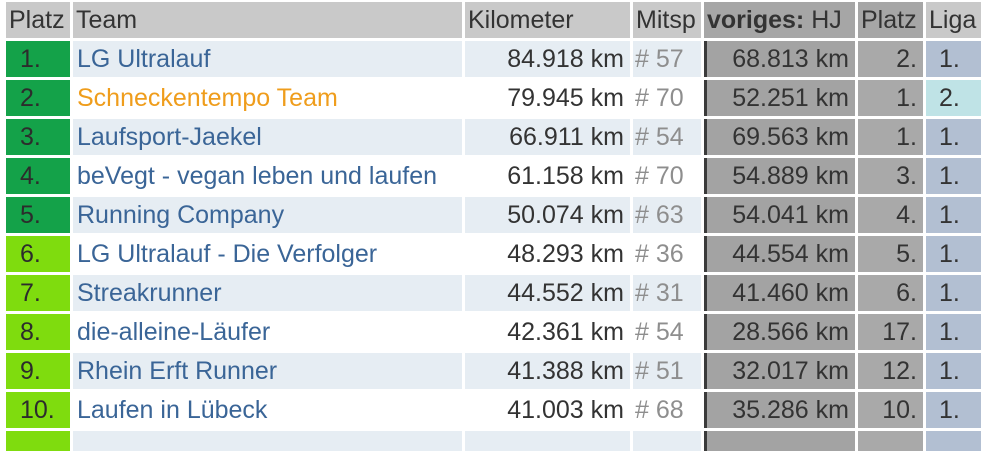 The height and width of the screenshot is (454, 990). I want to click on team-link: Streakrunner, so click(149, 292).